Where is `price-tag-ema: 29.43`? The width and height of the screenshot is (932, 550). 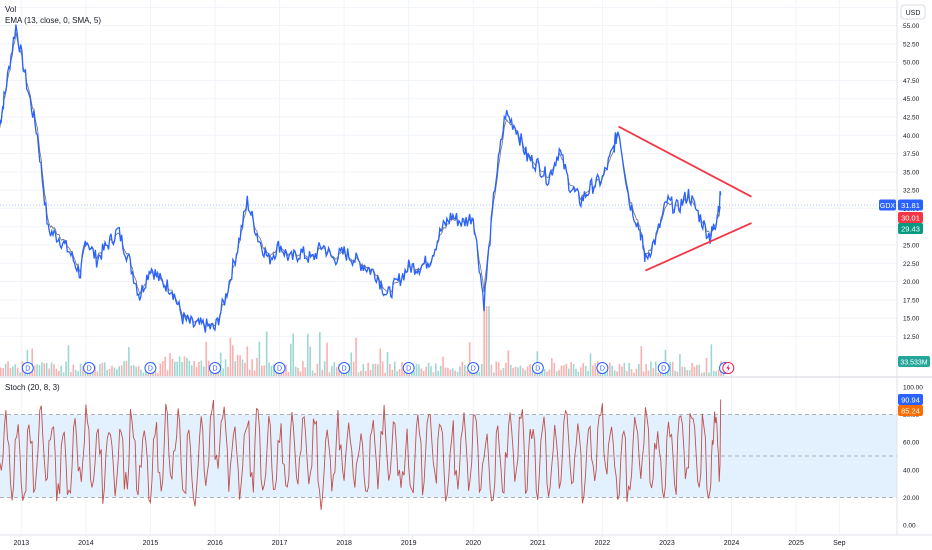 price-tag-ema: 29.43 is located at coordinates (910, 228).